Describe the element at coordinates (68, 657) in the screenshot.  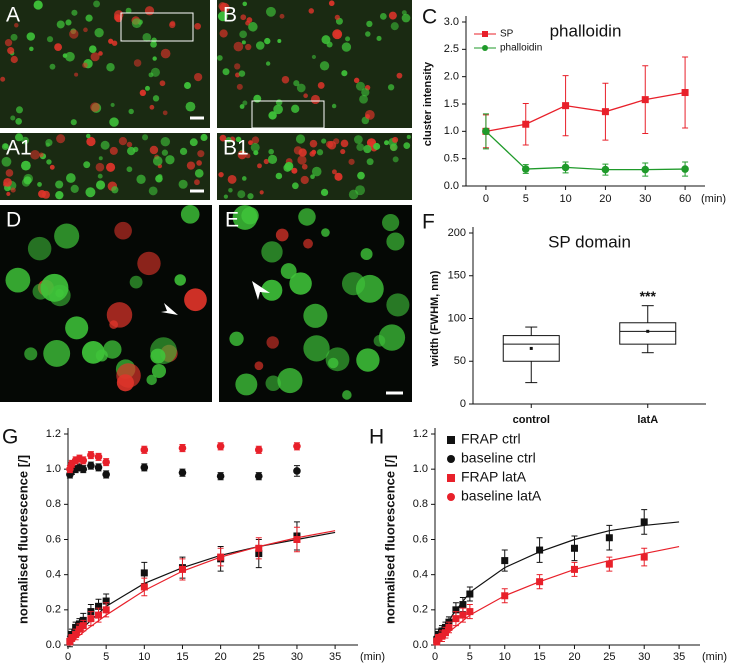
I see `x-tick-label: 0` at that location.